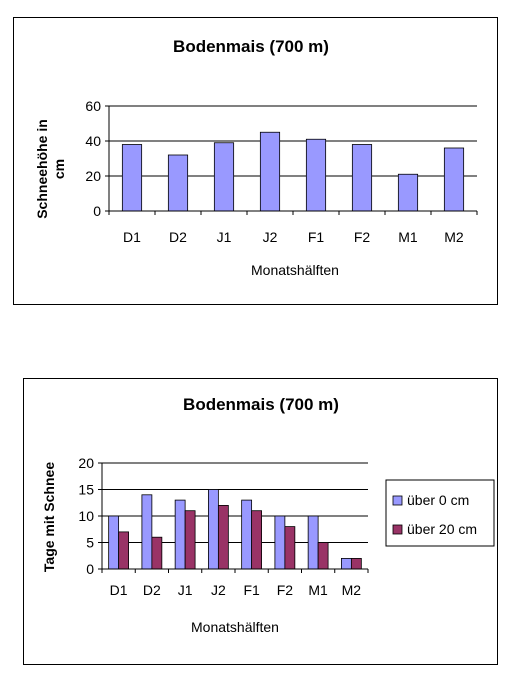  I want to click on legend-label-1: über 20 cm, so click(442, 529).